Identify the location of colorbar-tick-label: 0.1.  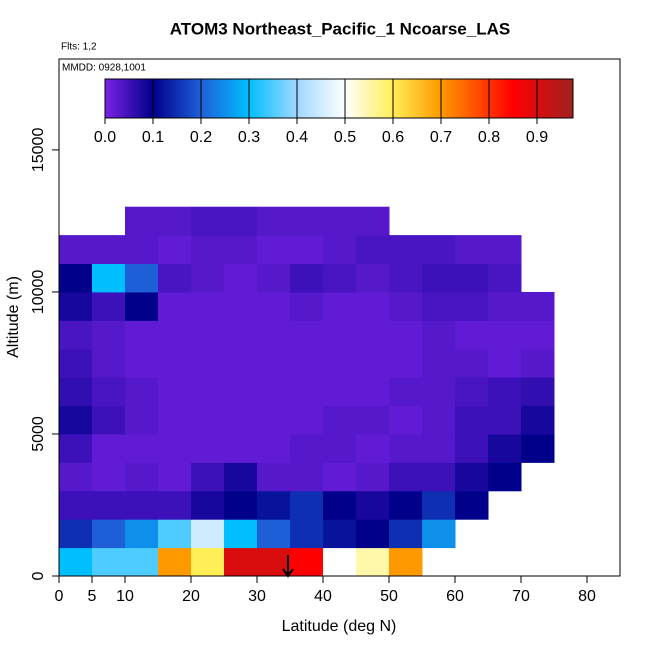
(153, 137).